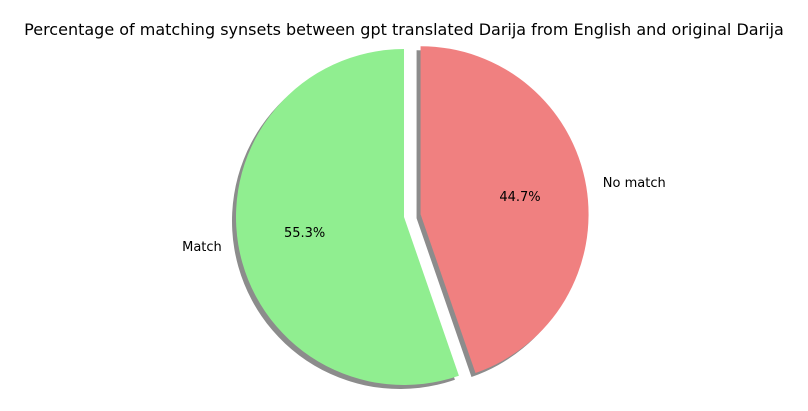 Image resolution: width=808 pixels, height=411 pixels. Describe the element at coordinates (424, 215) in the screenshot. I see `slice-labels: Match 55.3% No match 44.7%` at that location.